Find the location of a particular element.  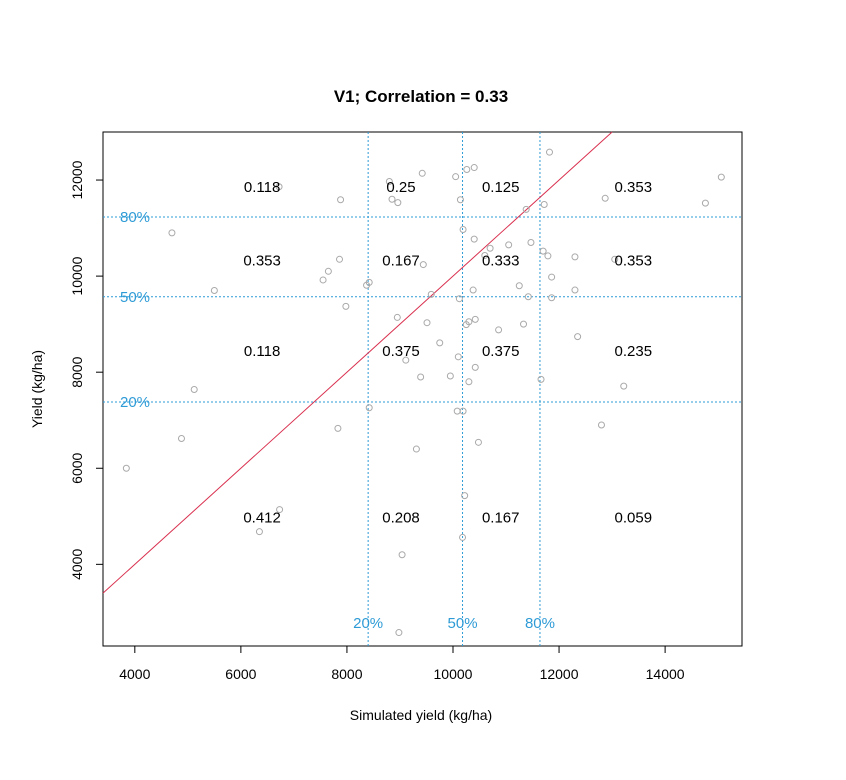

y-tick-label: 4000 is located at coordinates (77, 564).